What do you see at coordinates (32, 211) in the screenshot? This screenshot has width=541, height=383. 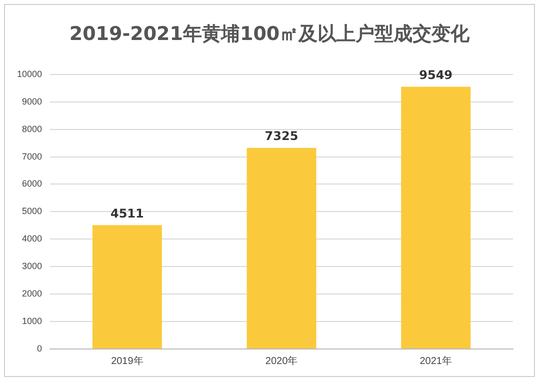 I see `y-tick-label: 5000` at bounding box center [32, 211].